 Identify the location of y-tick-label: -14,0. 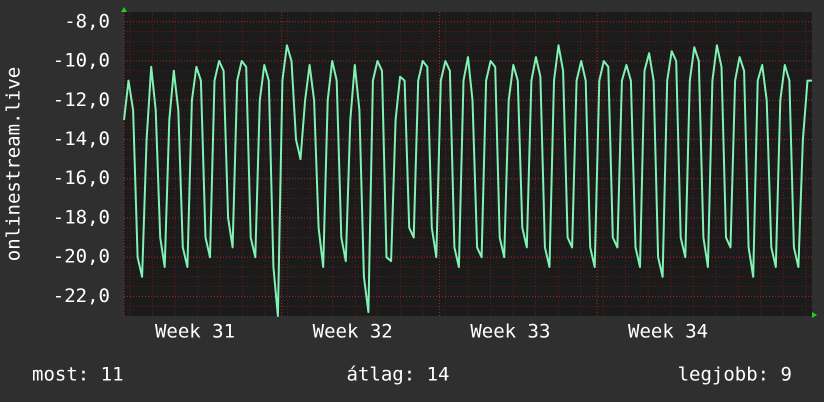
(81, 139).